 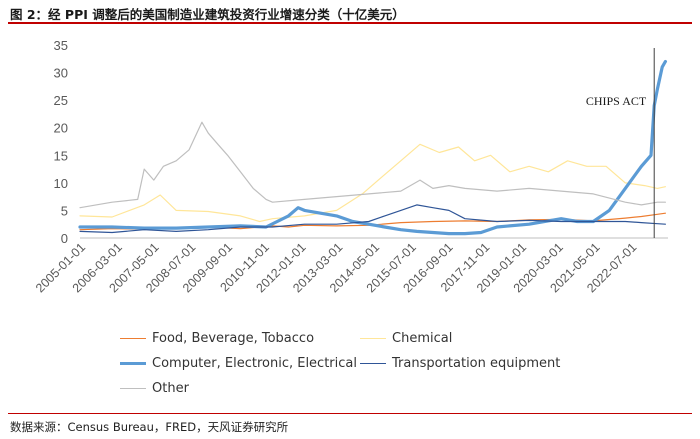 I want to click on legend-label-computer: Computer, Electronic, Electrical, so click(x=254, y=363).